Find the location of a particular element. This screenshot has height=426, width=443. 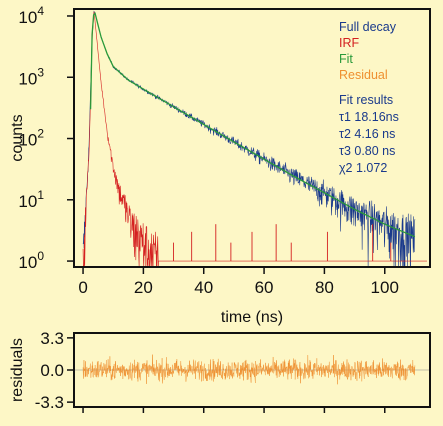

main-y-axis-label: counts is located at coordinates (17, 137).